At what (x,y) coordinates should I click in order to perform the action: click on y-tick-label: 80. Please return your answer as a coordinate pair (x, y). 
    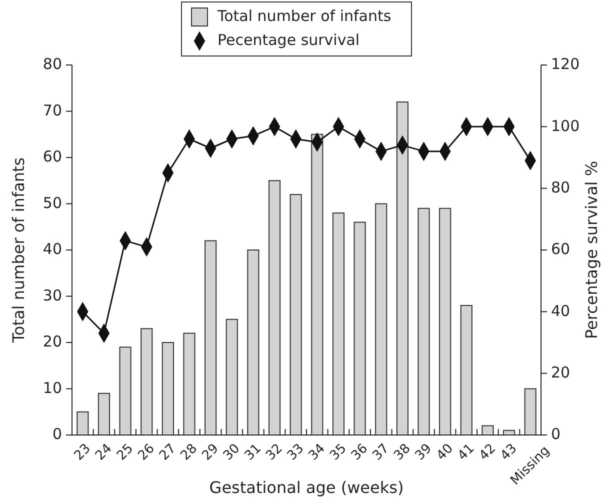
    Looking at the image, I should click on (52, 64).